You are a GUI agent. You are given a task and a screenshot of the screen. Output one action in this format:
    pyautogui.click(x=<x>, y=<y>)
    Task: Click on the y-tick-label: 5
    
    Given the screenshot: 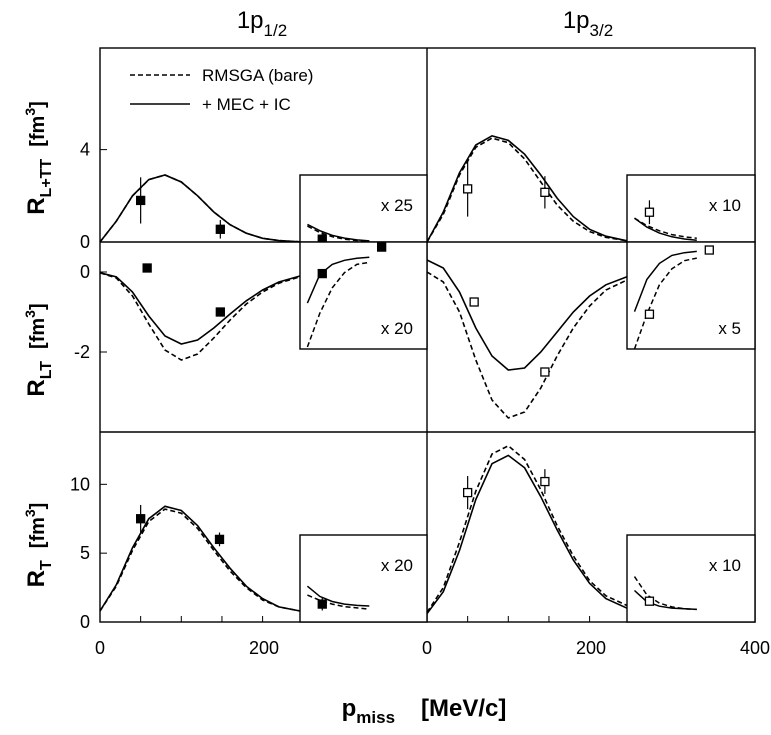 What is the action you would take?
    pyautogui.click(x=85, y=553)
    